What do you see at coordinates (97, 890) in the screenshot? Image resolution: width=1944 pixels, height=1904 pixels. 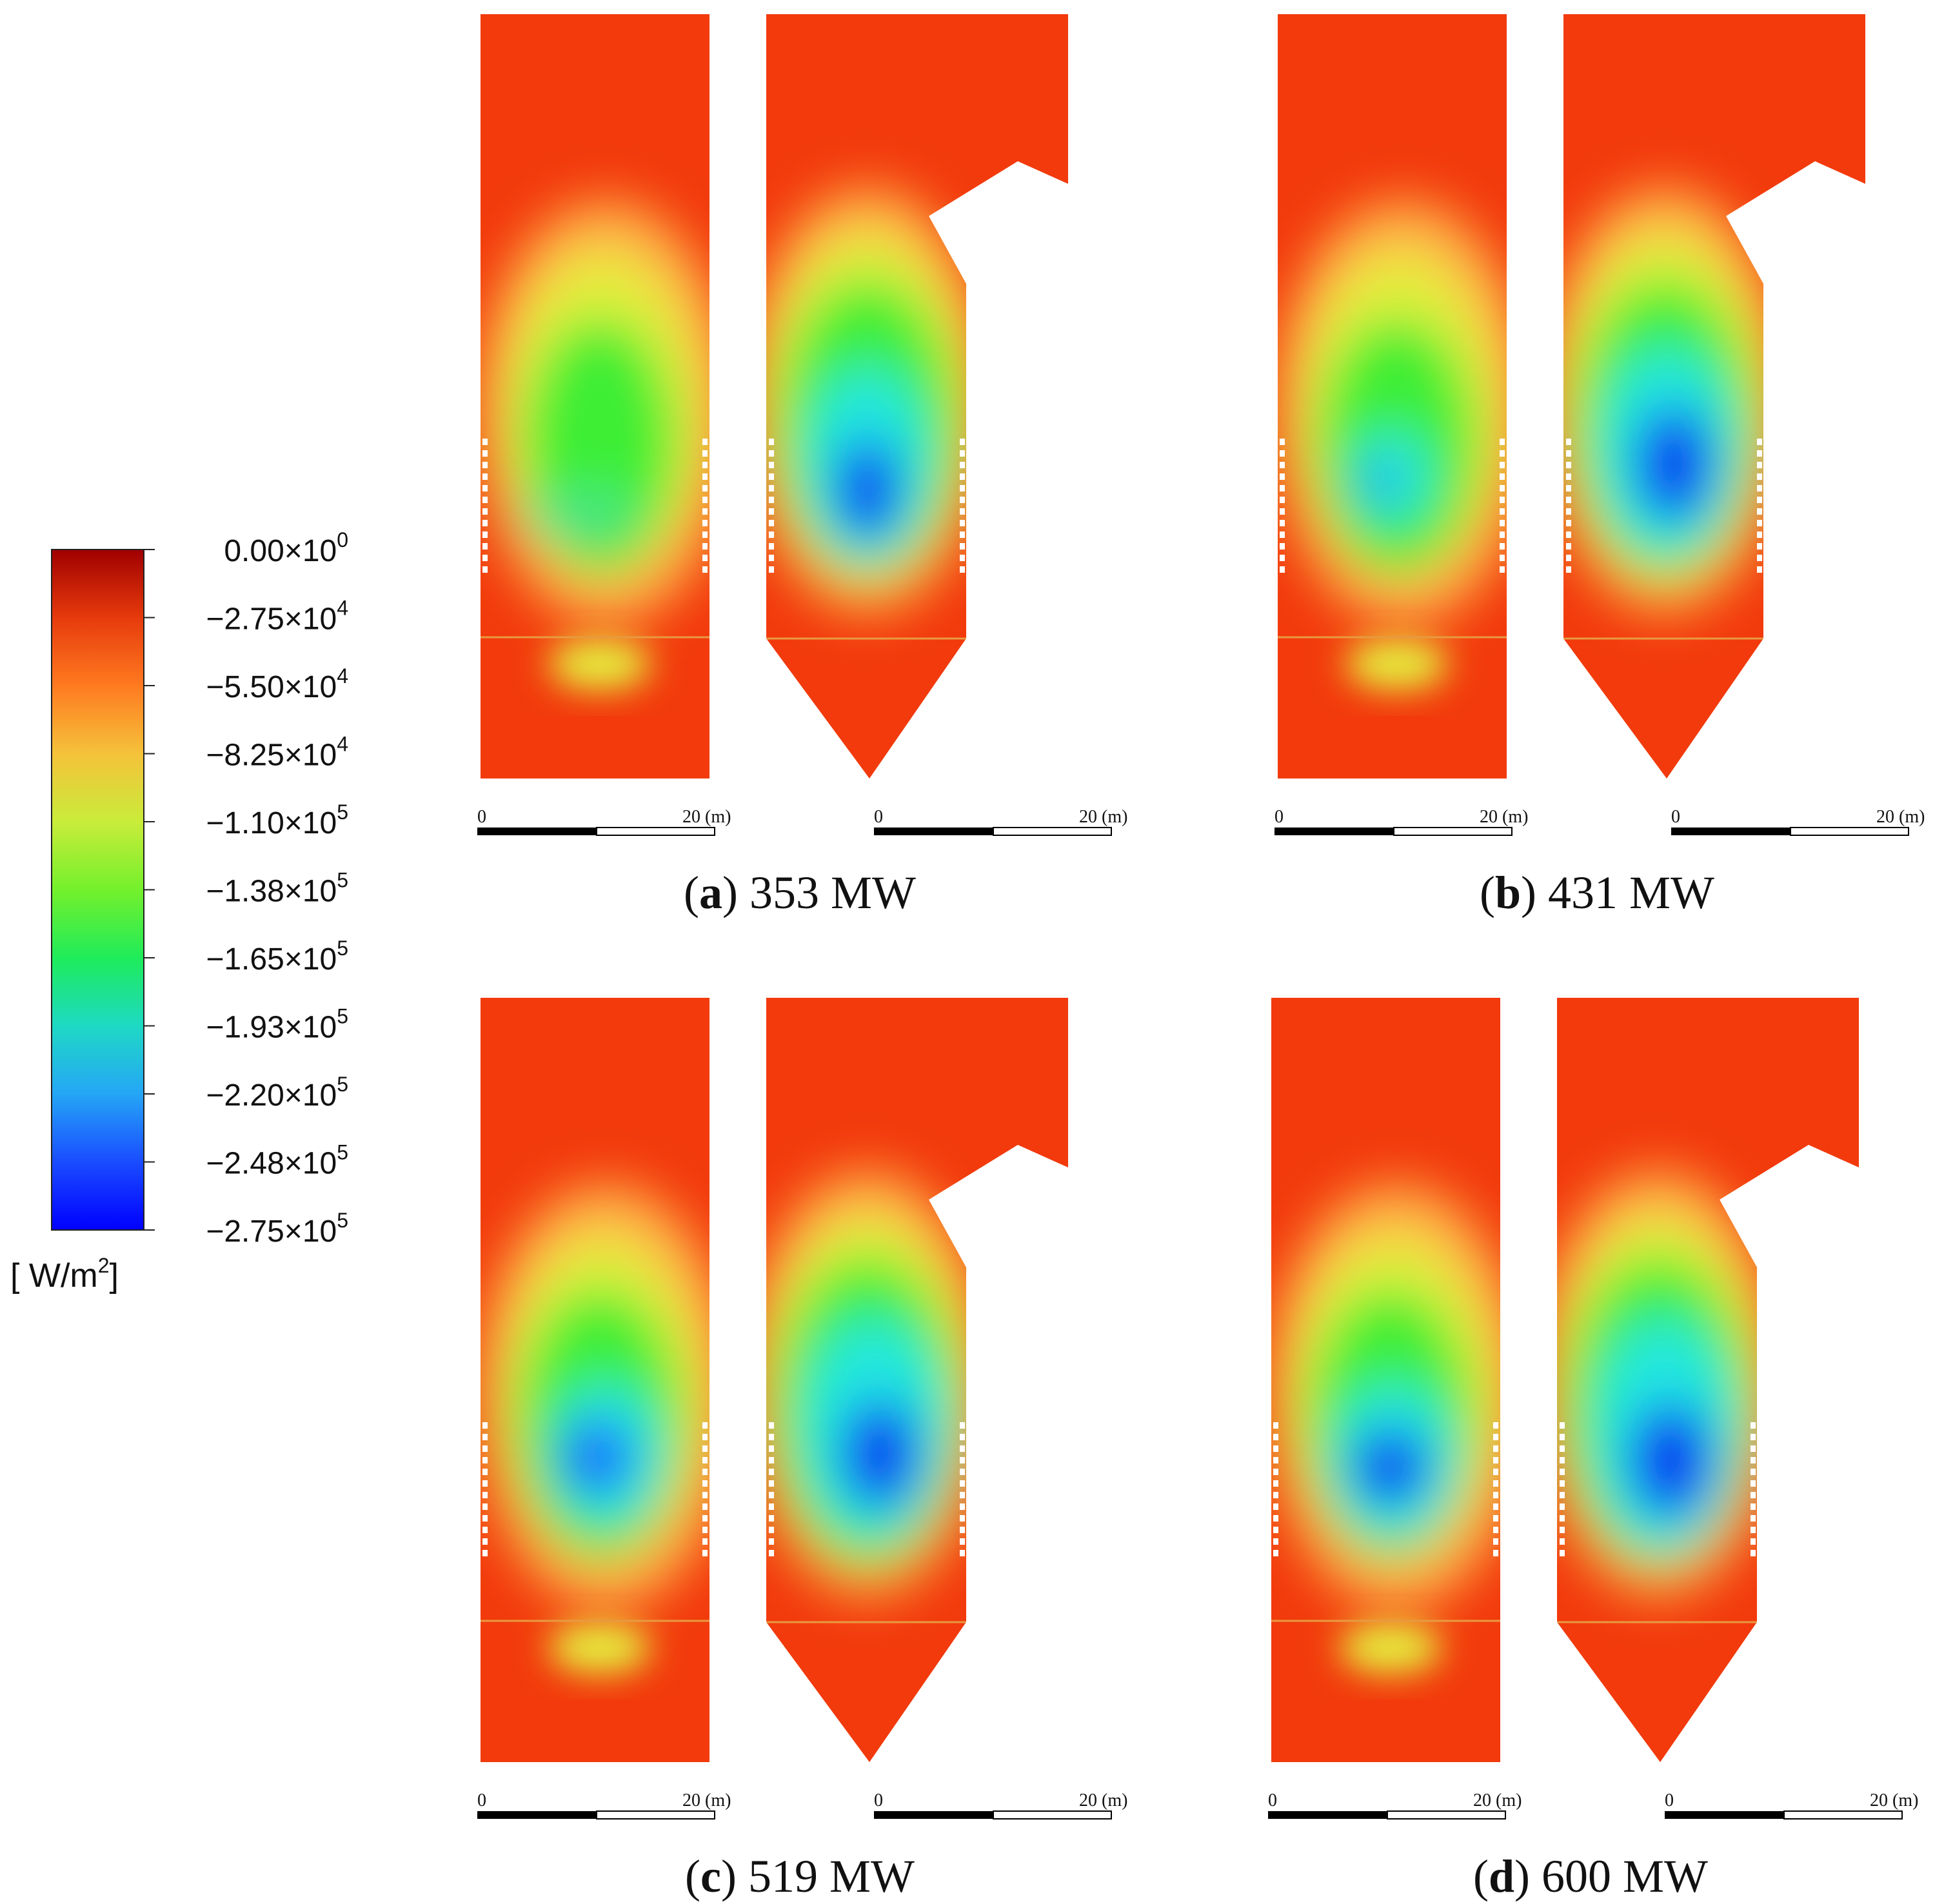 I see `colorbar-gradient` at bounding box center [97, 890].